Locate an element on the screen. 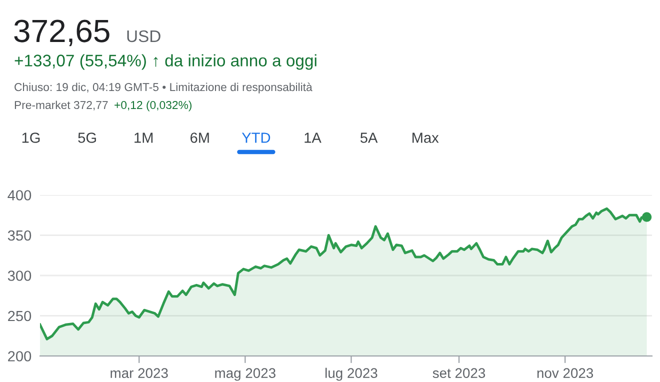 This screenshot has width=660, height=382. y-tick-label: 300 is located at coordinates (20, 275).